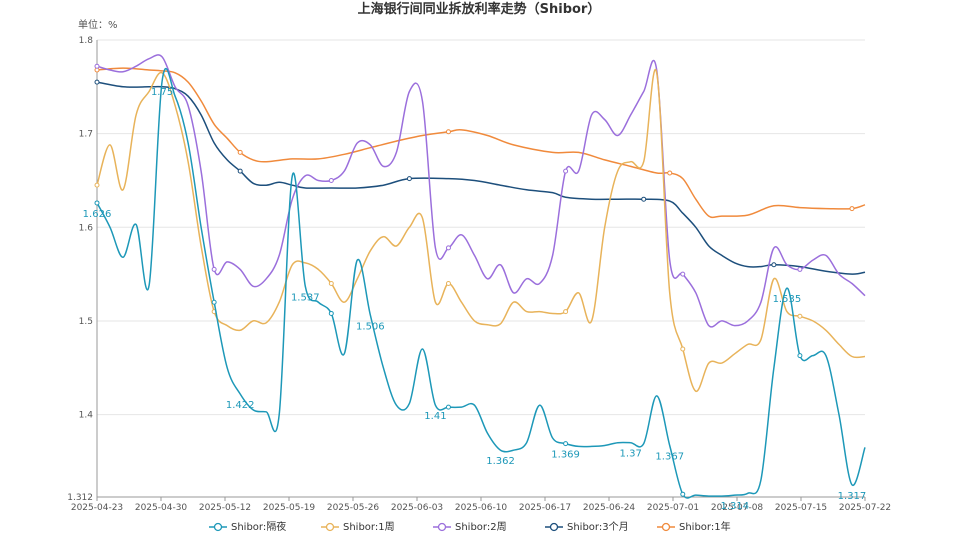 The image size is (958, 539). Describe the element at coordinates (673, 508) in the screenshot. I see `x-tick-label: 2025-07-01` at that location.